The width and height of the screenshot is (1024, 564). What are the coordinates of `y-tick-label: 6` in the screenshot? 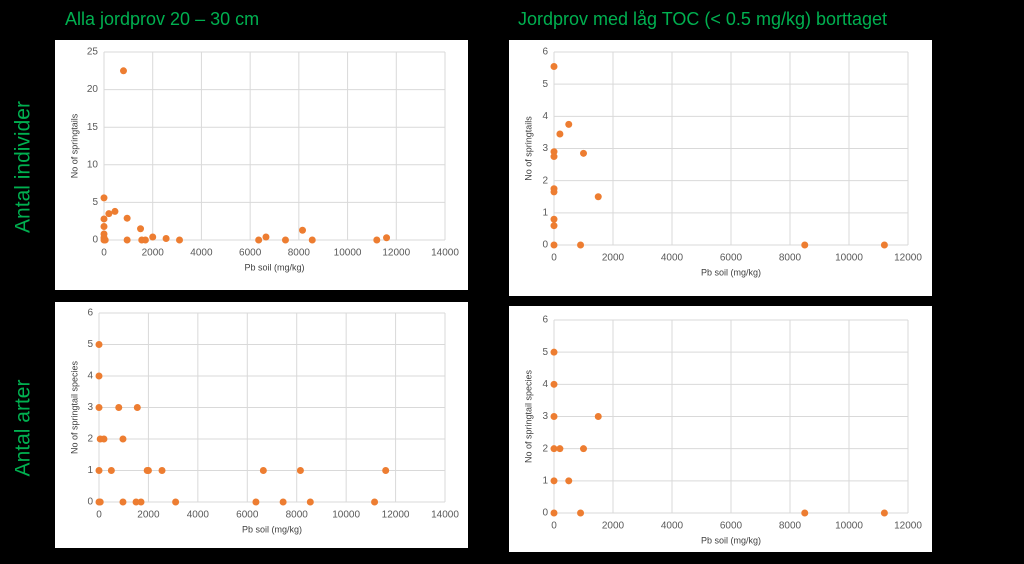 It's located at (545, 320).